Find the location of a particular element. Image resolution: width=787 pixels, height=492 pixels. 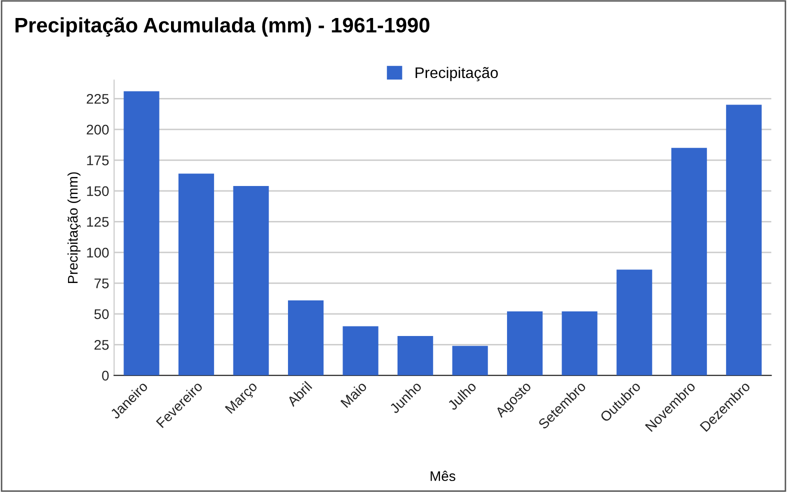

y-tick-label: 150 is located at coordinates (98, 191).